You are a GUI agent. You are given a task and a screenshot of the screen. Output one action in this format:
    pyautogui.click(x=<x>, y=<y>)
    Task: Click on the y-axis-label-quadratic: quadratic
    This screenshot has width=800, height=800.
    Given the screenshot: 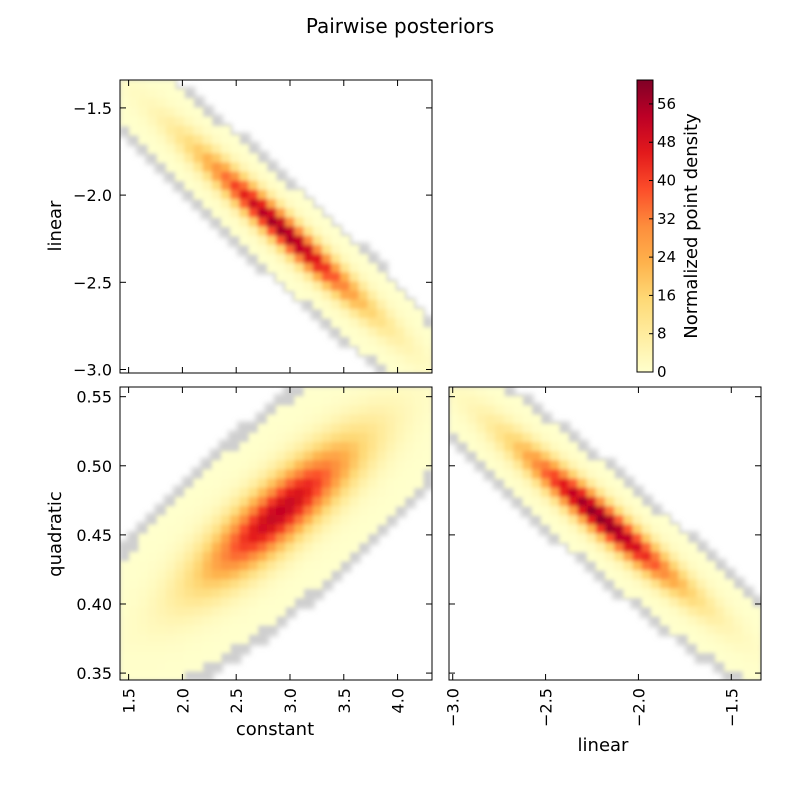 What is the action you would take?
    pyautogui.click(x=55, y=534)
    